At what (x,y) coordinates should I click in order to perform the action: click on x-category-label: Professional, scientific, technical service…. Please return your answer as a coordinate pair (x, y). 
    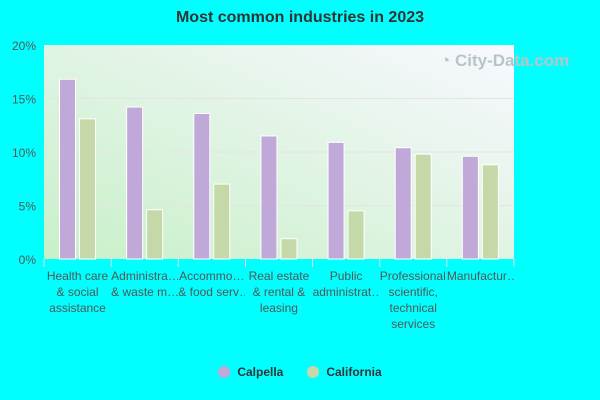
    Looking at the image, I should click on (413, 300).